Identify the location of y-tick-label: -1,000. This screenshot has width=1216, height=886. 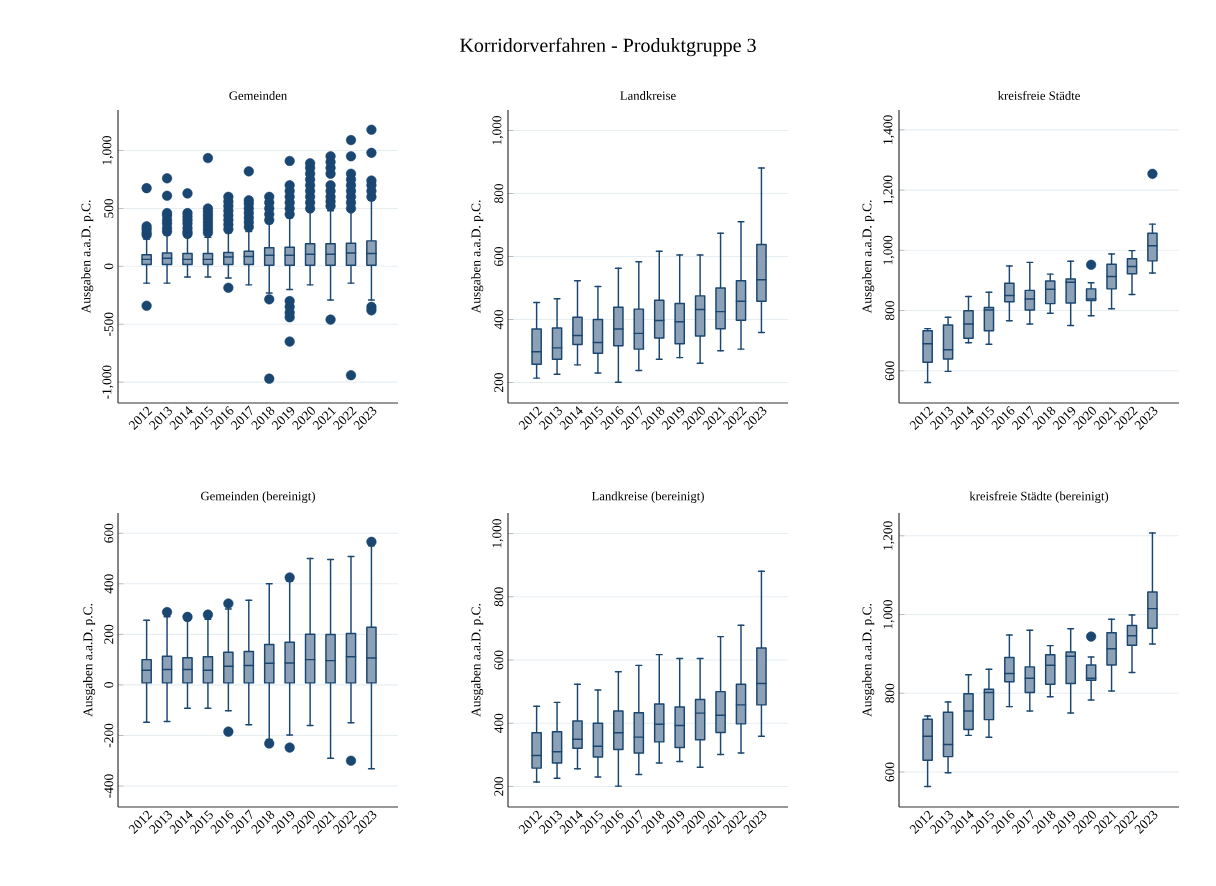
(108, 382).